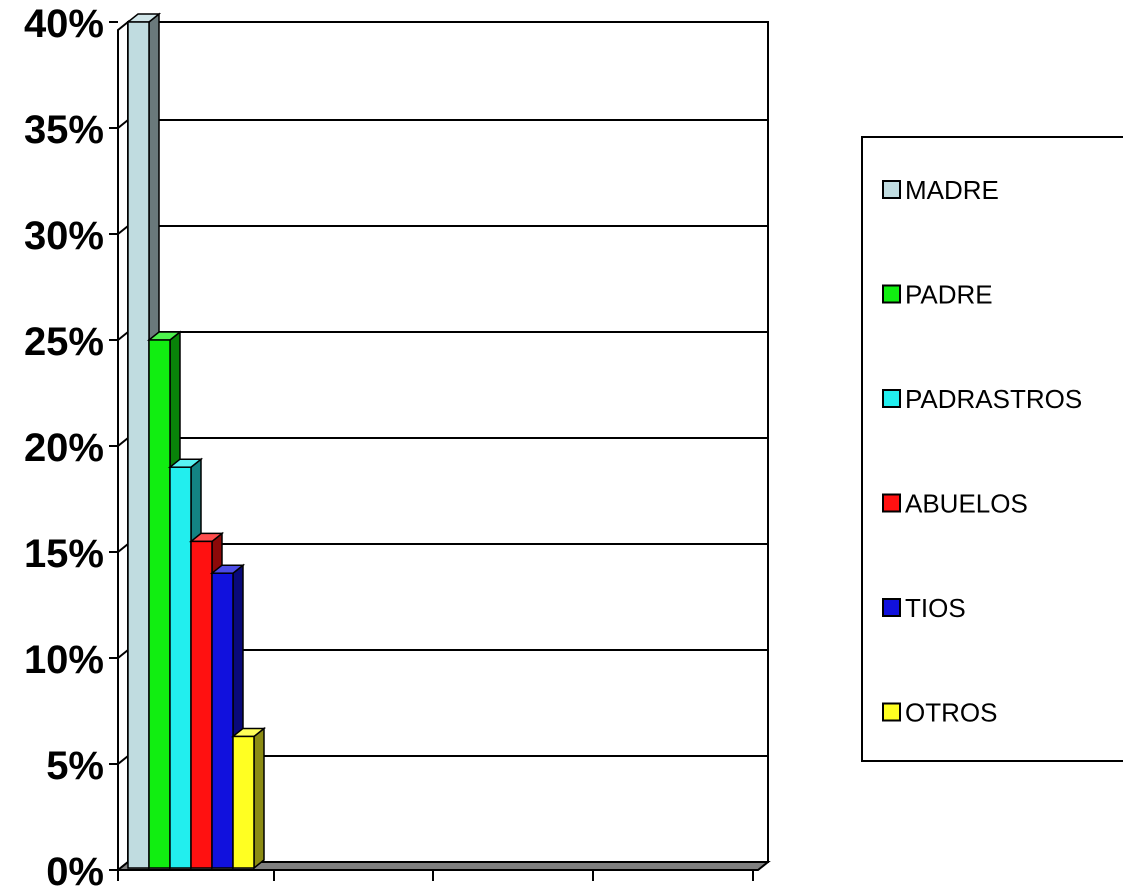 The width and height of the screenshot is (1123, 893). I want to click on legend-item: MADRE, so click(940, 190).